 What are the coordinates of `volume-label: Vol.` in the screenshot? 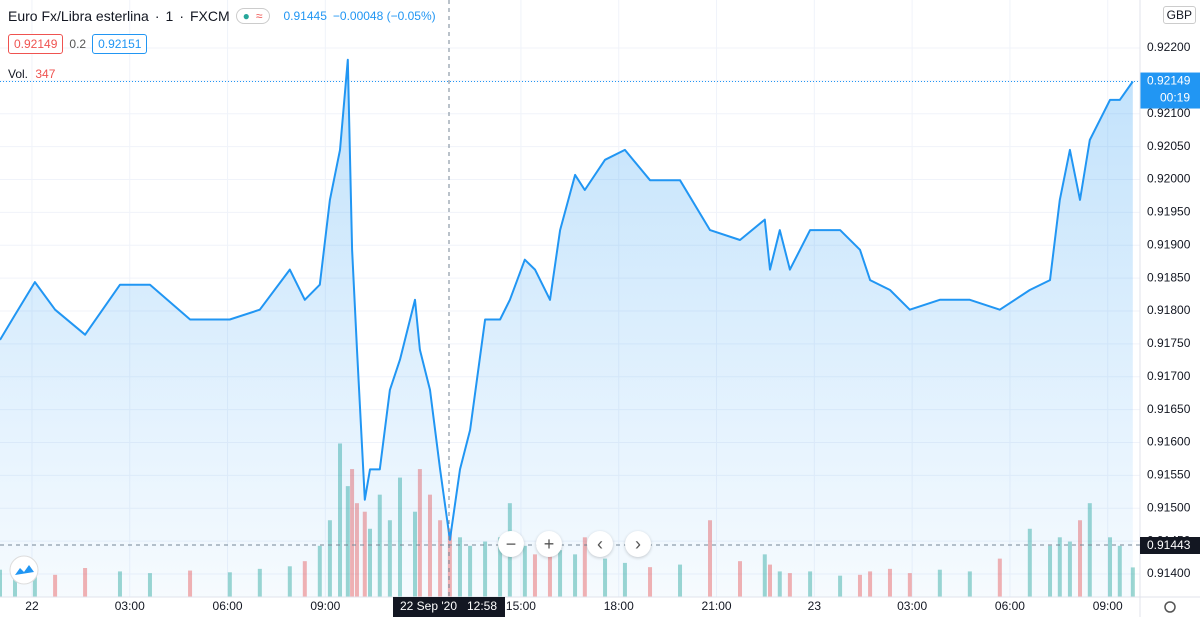 It's located at (18, 74).